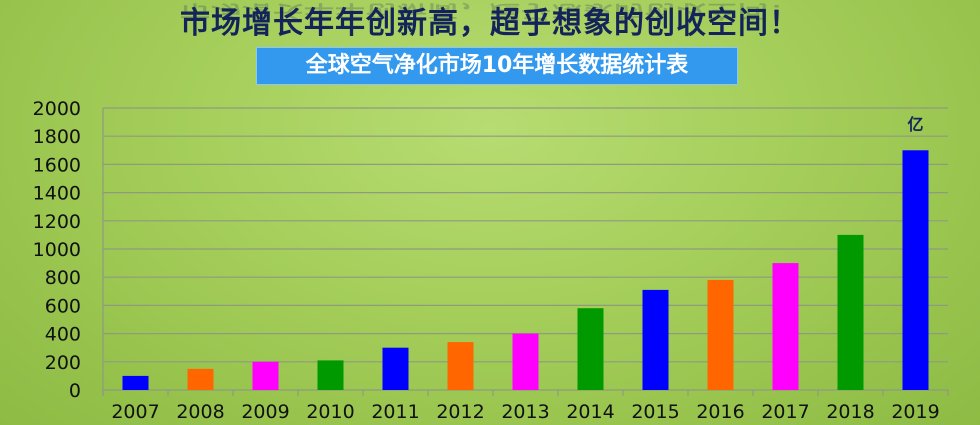 This screenshot has width=980, height=425. What do you see at coordinates (850, 312) in the screenshot?
I see `bar-2018` at bounding box center [850, 312].